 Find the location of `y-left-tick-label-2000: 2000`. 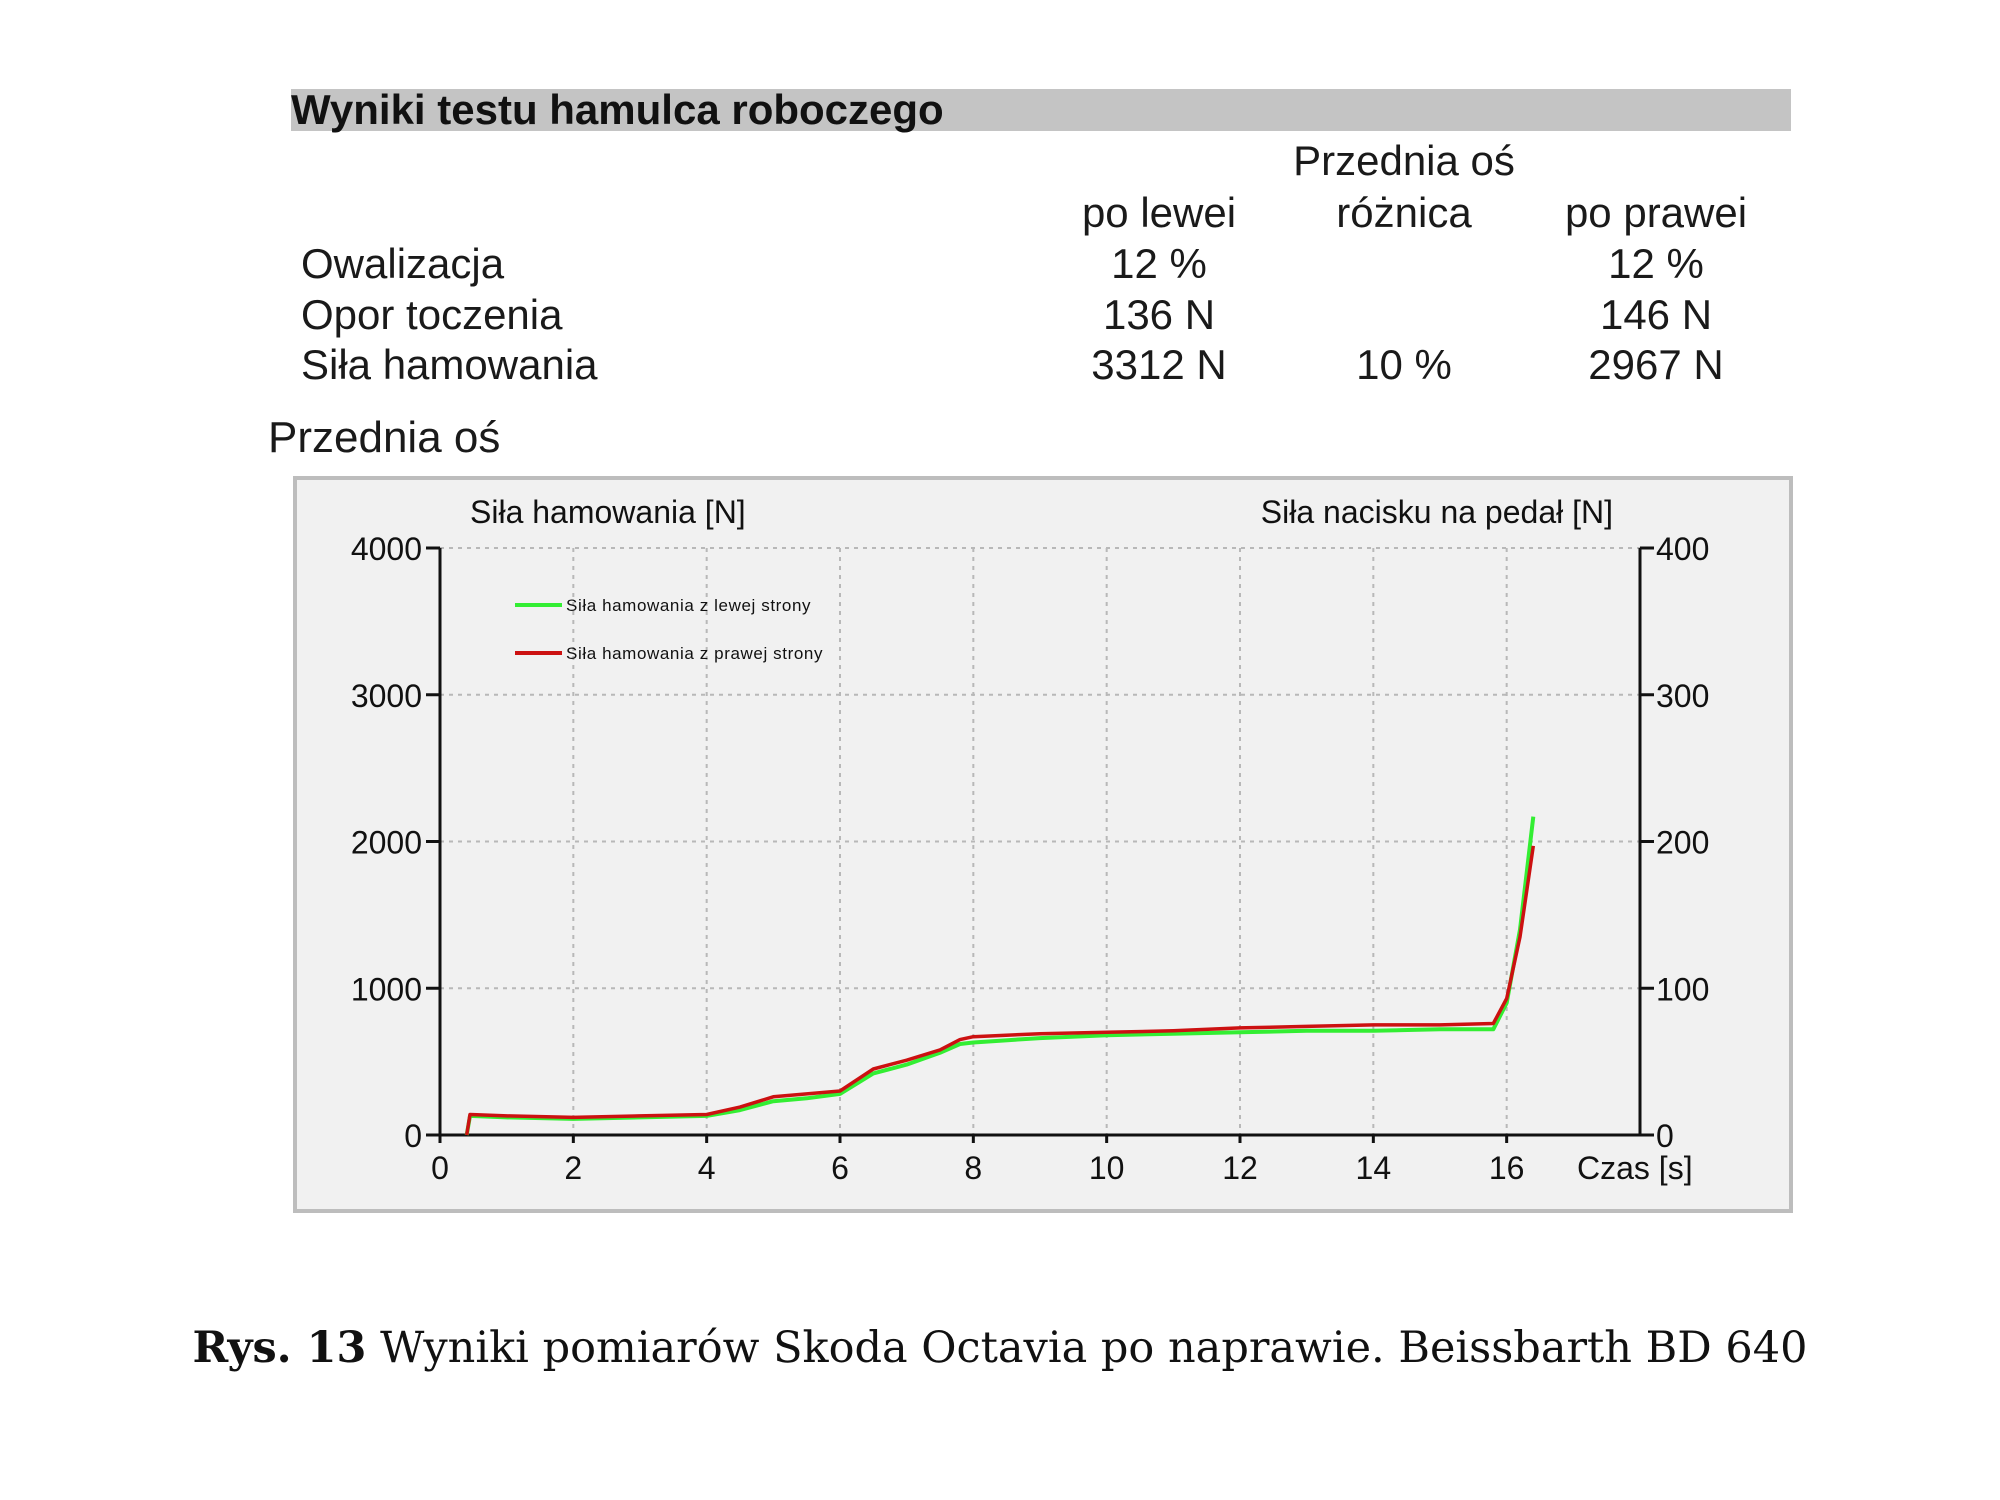

y-left-tick-label-2000: 2000 is located at coordinates (386, 843).